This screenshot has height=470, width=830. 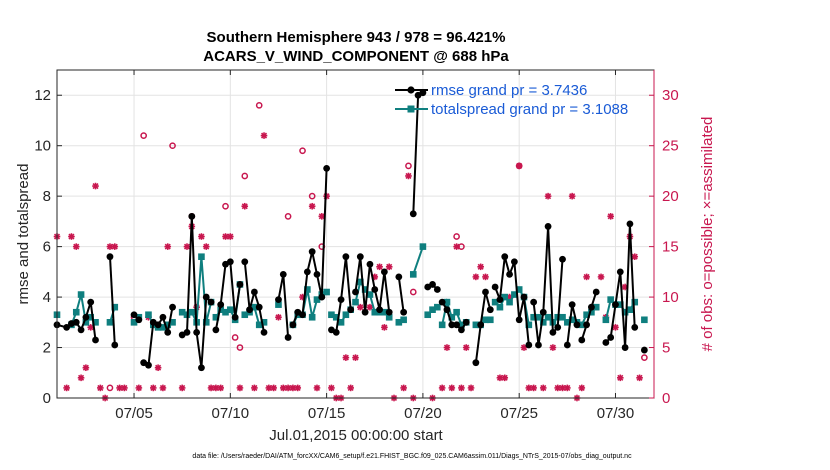 What do you see at coordinates (356, 37) in the screenshot?
I see `chart-title: Southern Hemisphere 943 / 978 = 96.421%` at bounding box center [356, 37].